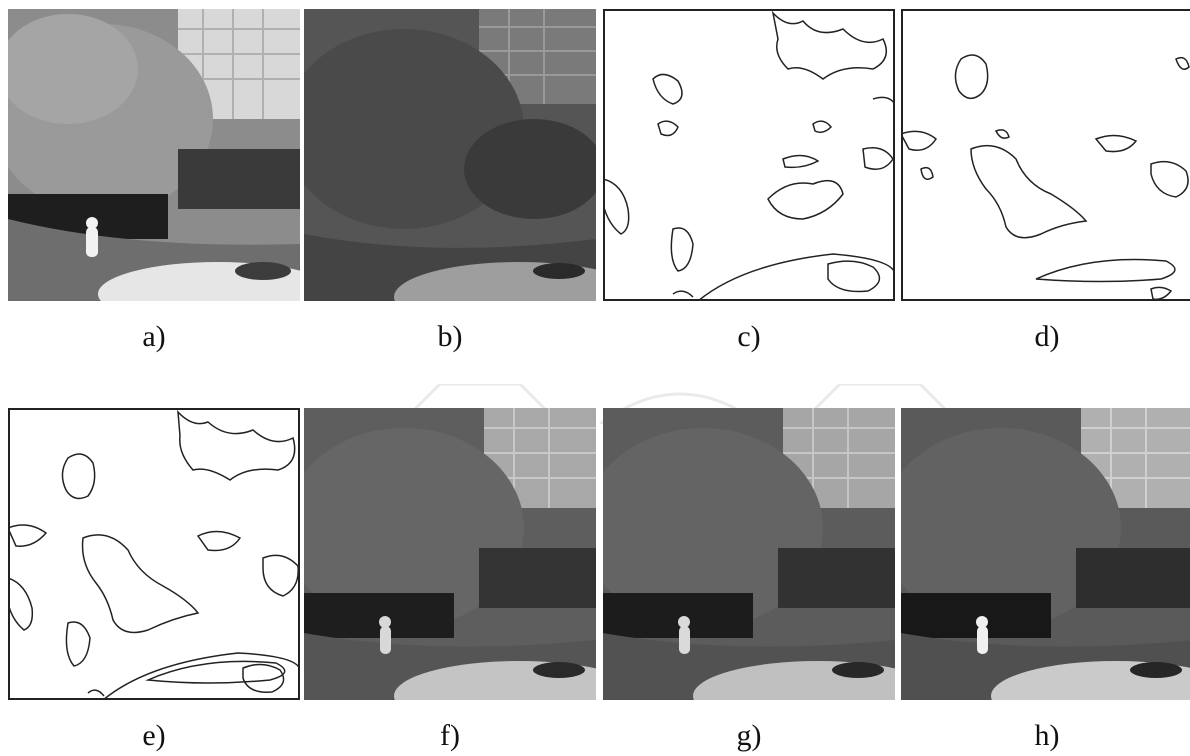 This screenshot has height=756, width=1190. I want to click on caption-d: d), so click(1047, 336).